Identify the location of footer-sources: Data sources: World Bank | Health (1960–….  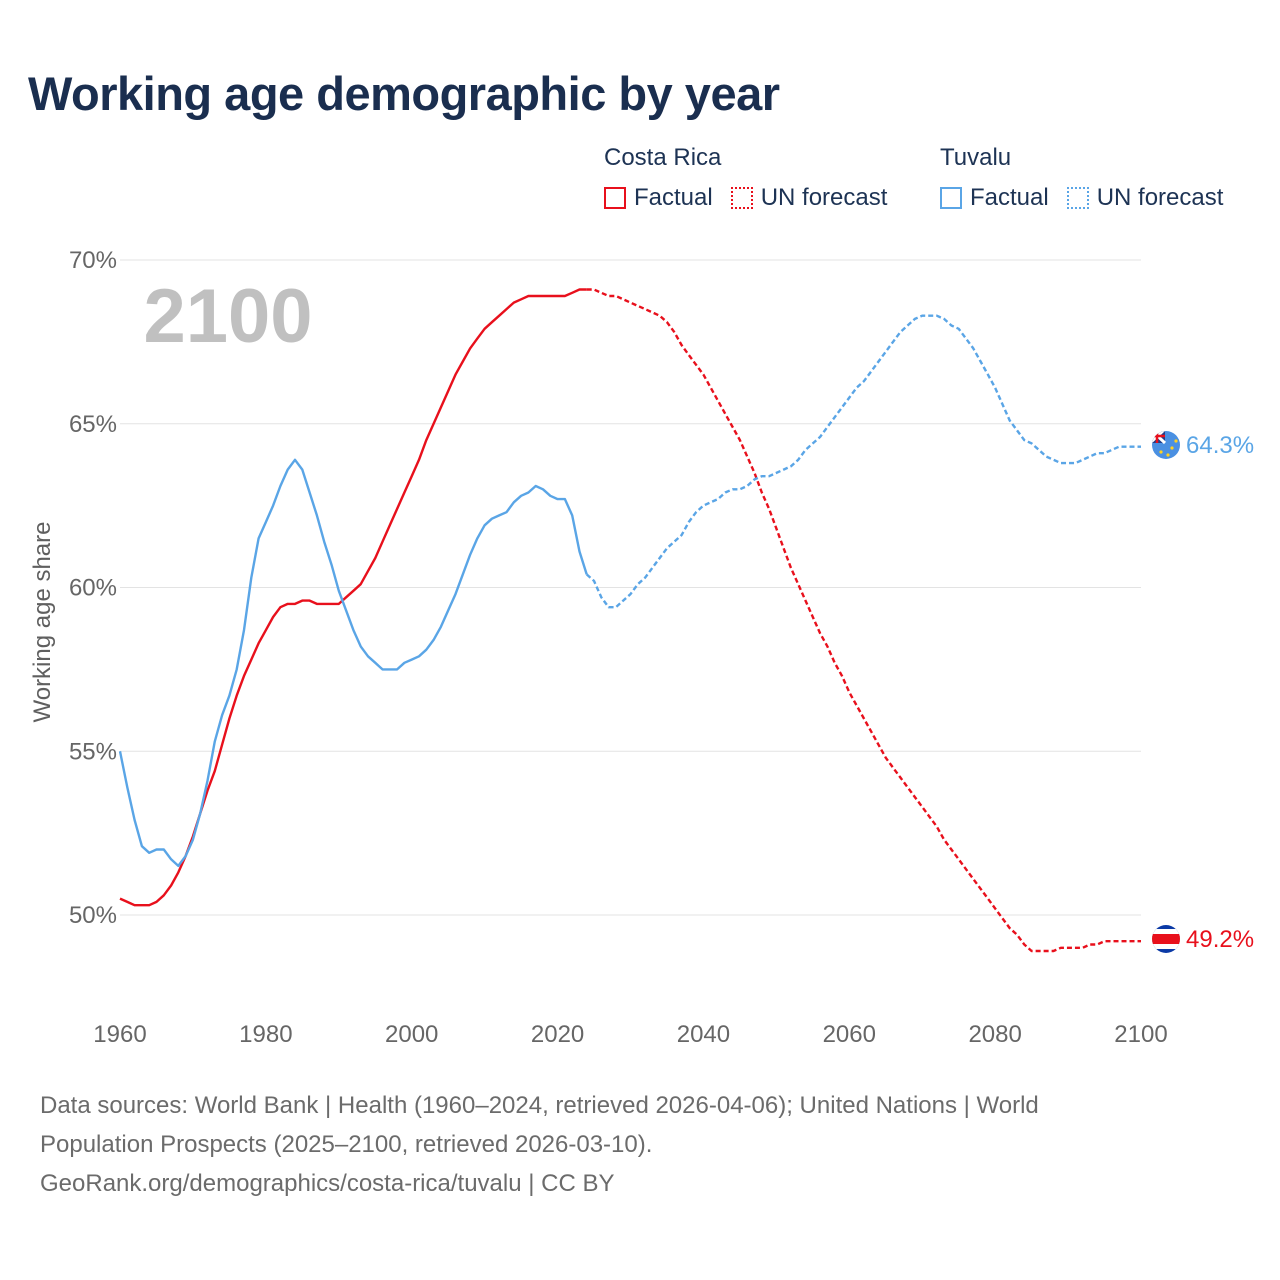
(610, 1144).